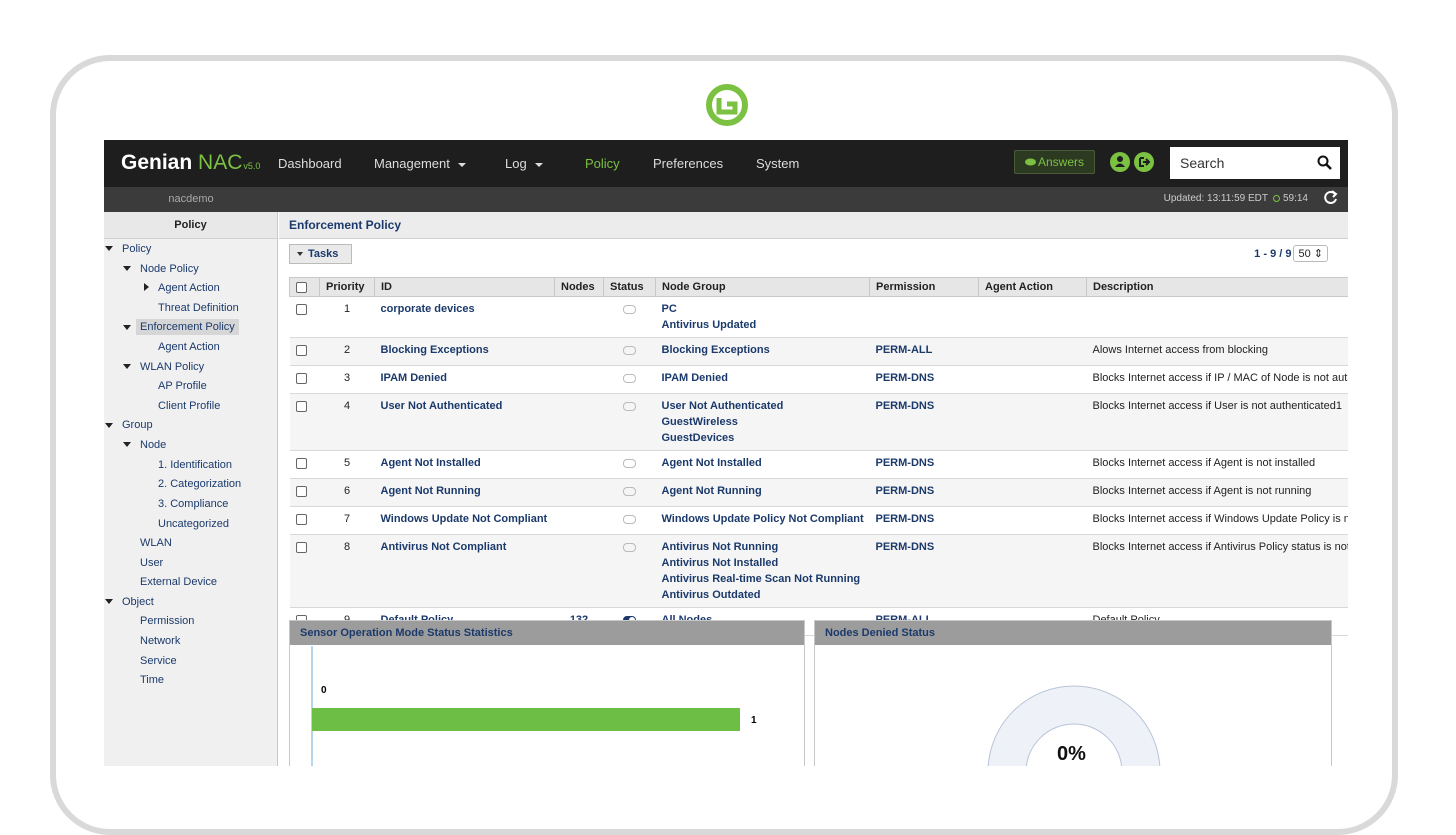 Image resolution: width=1456 pixels, height=835 pixels. What do you see at coordinates (1032, 287) in the screenshot?
I see `column-header: Agent Action` at bounding box center [1032, 287].